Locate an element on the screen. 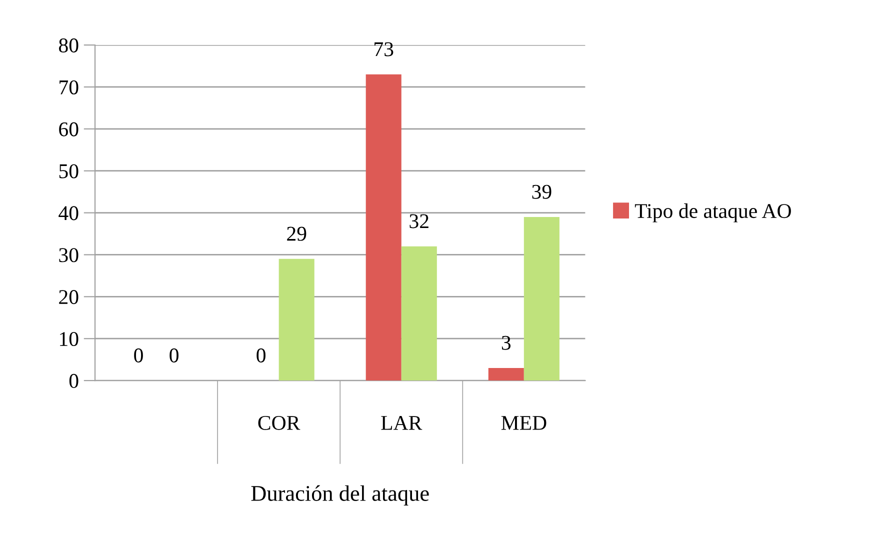 Image resolution: width=888 pixels, height=536 pixels. y-tick-label: 50 is located at coordinates (68, 171).